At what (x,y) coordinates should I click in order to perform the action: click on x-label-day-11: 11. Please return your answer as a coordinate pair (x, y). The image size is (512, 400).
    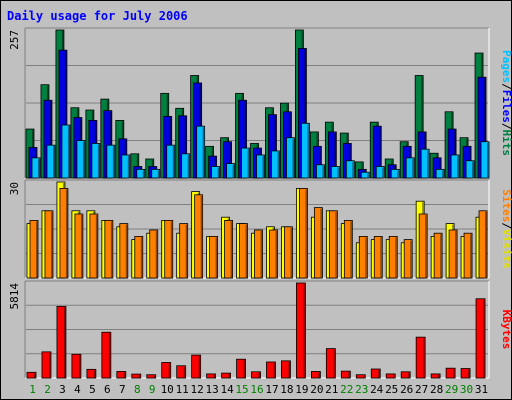
    Looking at the image, I should click on (182, 389).